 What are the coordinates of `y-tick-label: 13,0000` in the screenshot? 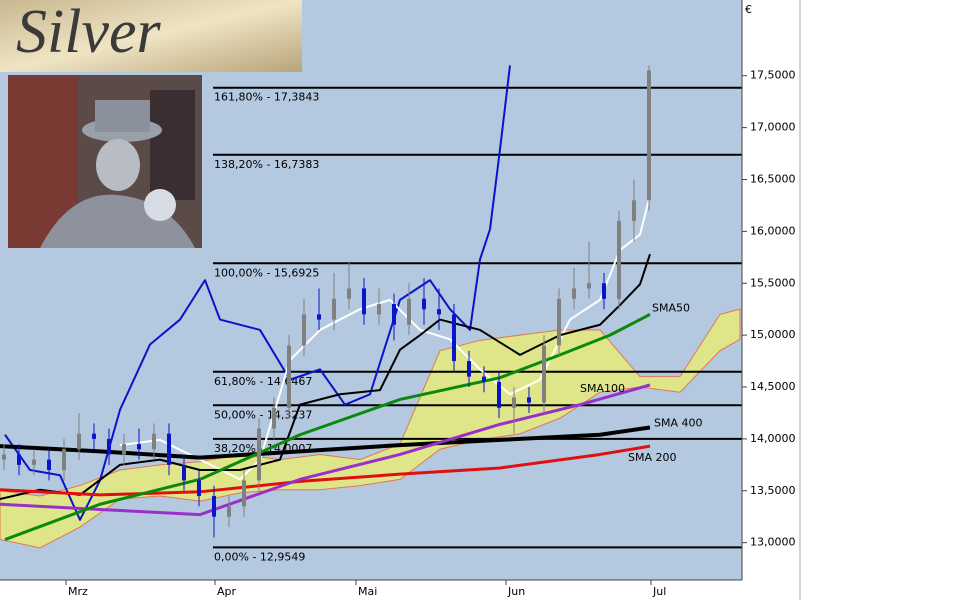 It's located at (773, 542).